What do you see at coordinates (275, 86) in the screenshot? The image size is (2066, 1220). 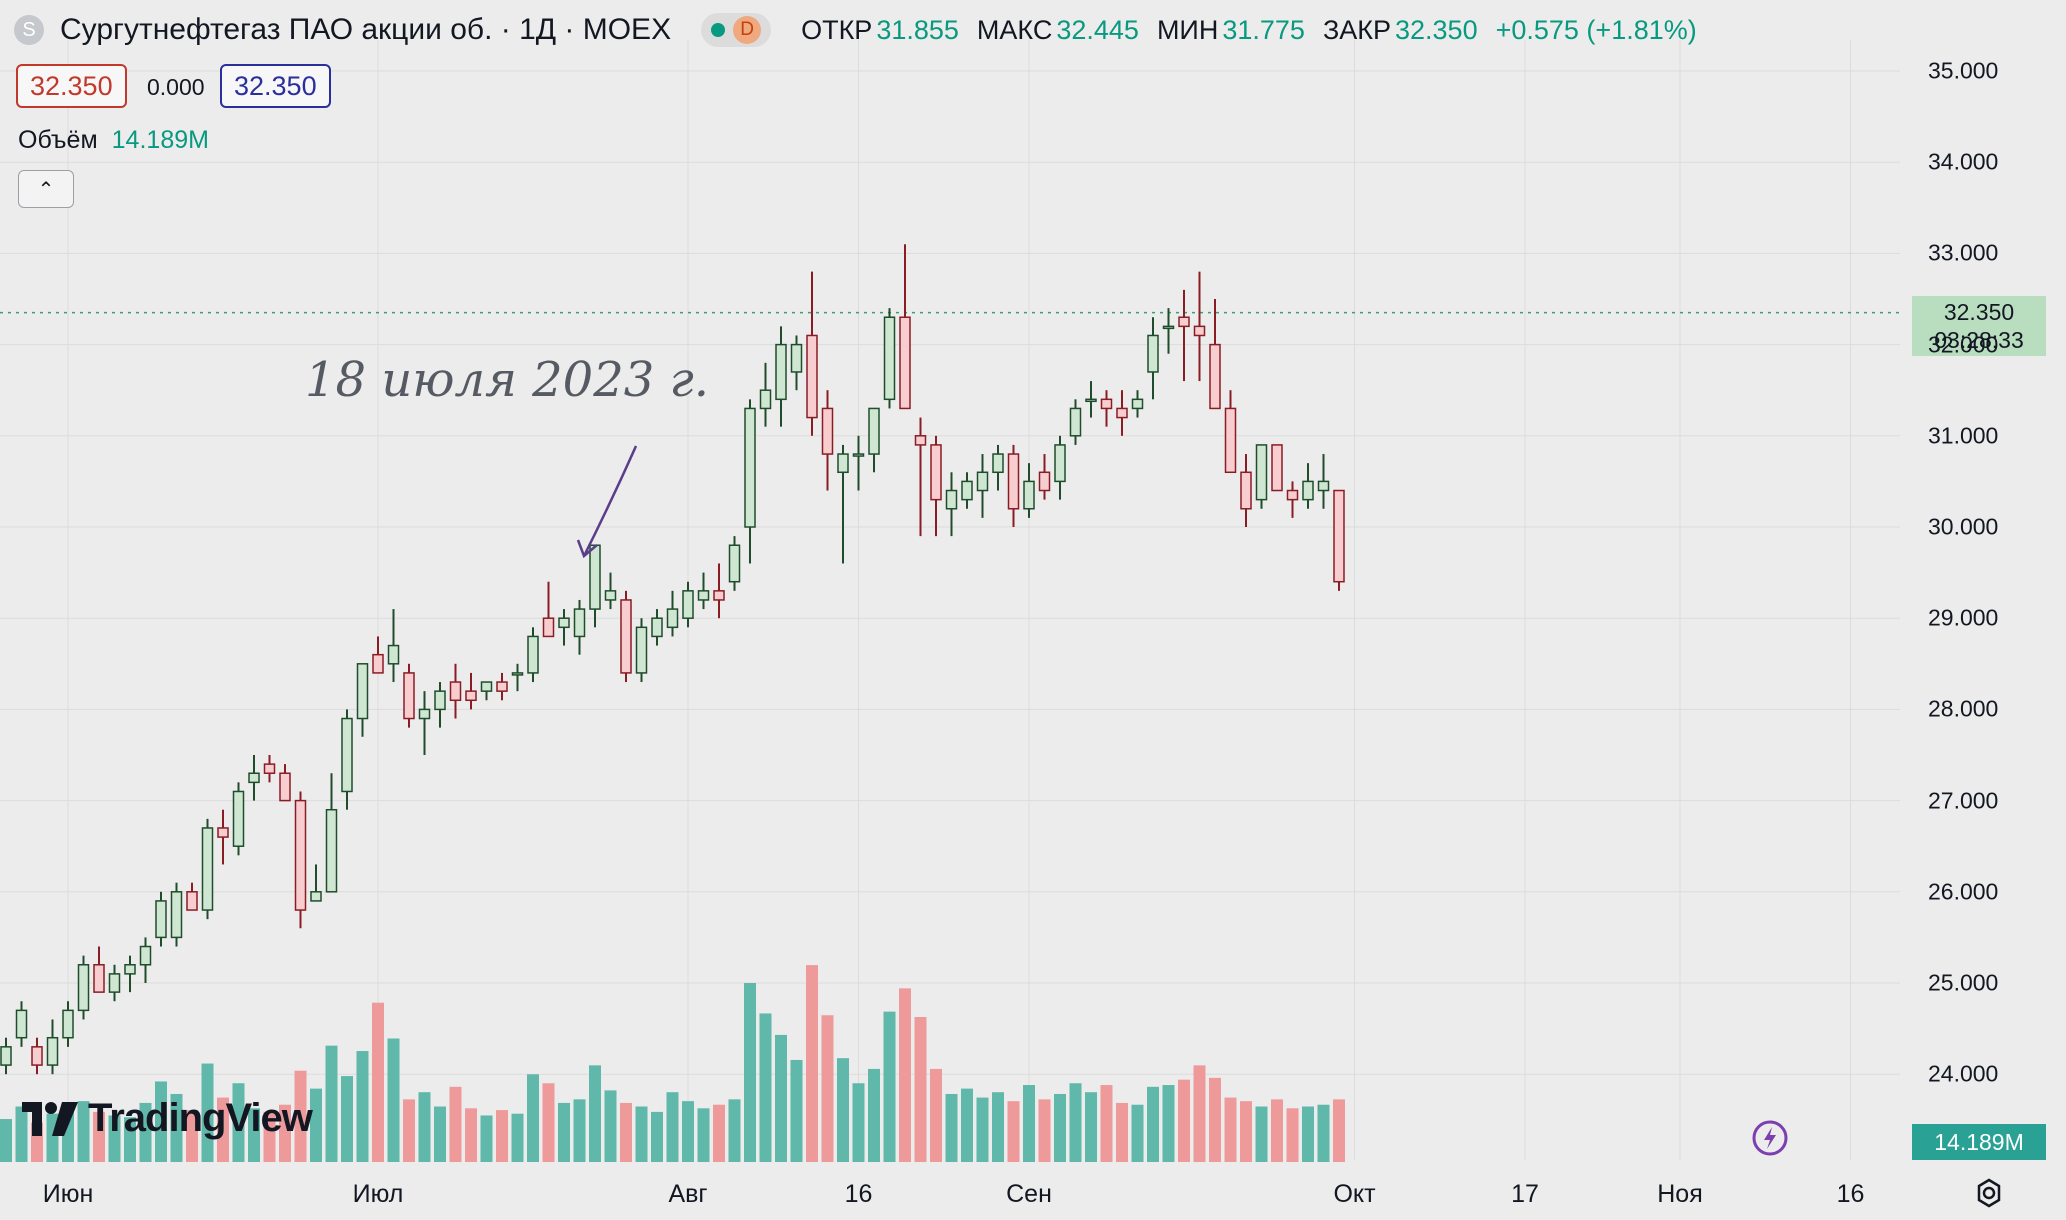 I see `buy-button: 32.350` at bounding box center [275, 86].